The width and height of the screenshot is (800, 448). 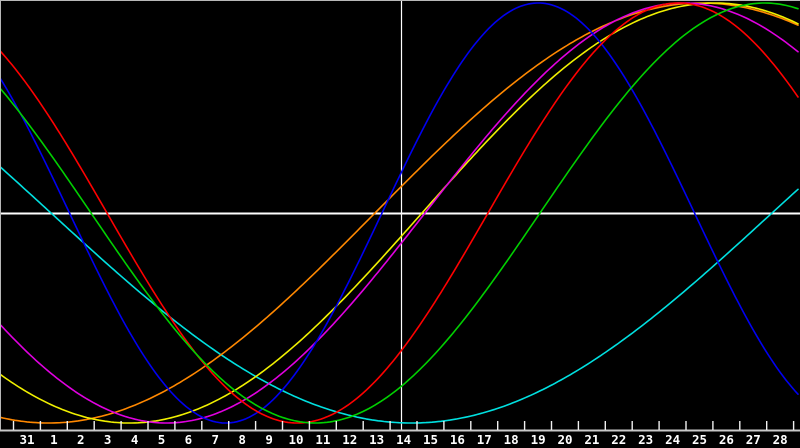 What do you see at coordinates (484, 439) in the screenshot?
I see `x-axis-label: 17` at bounding box center [484, 439].